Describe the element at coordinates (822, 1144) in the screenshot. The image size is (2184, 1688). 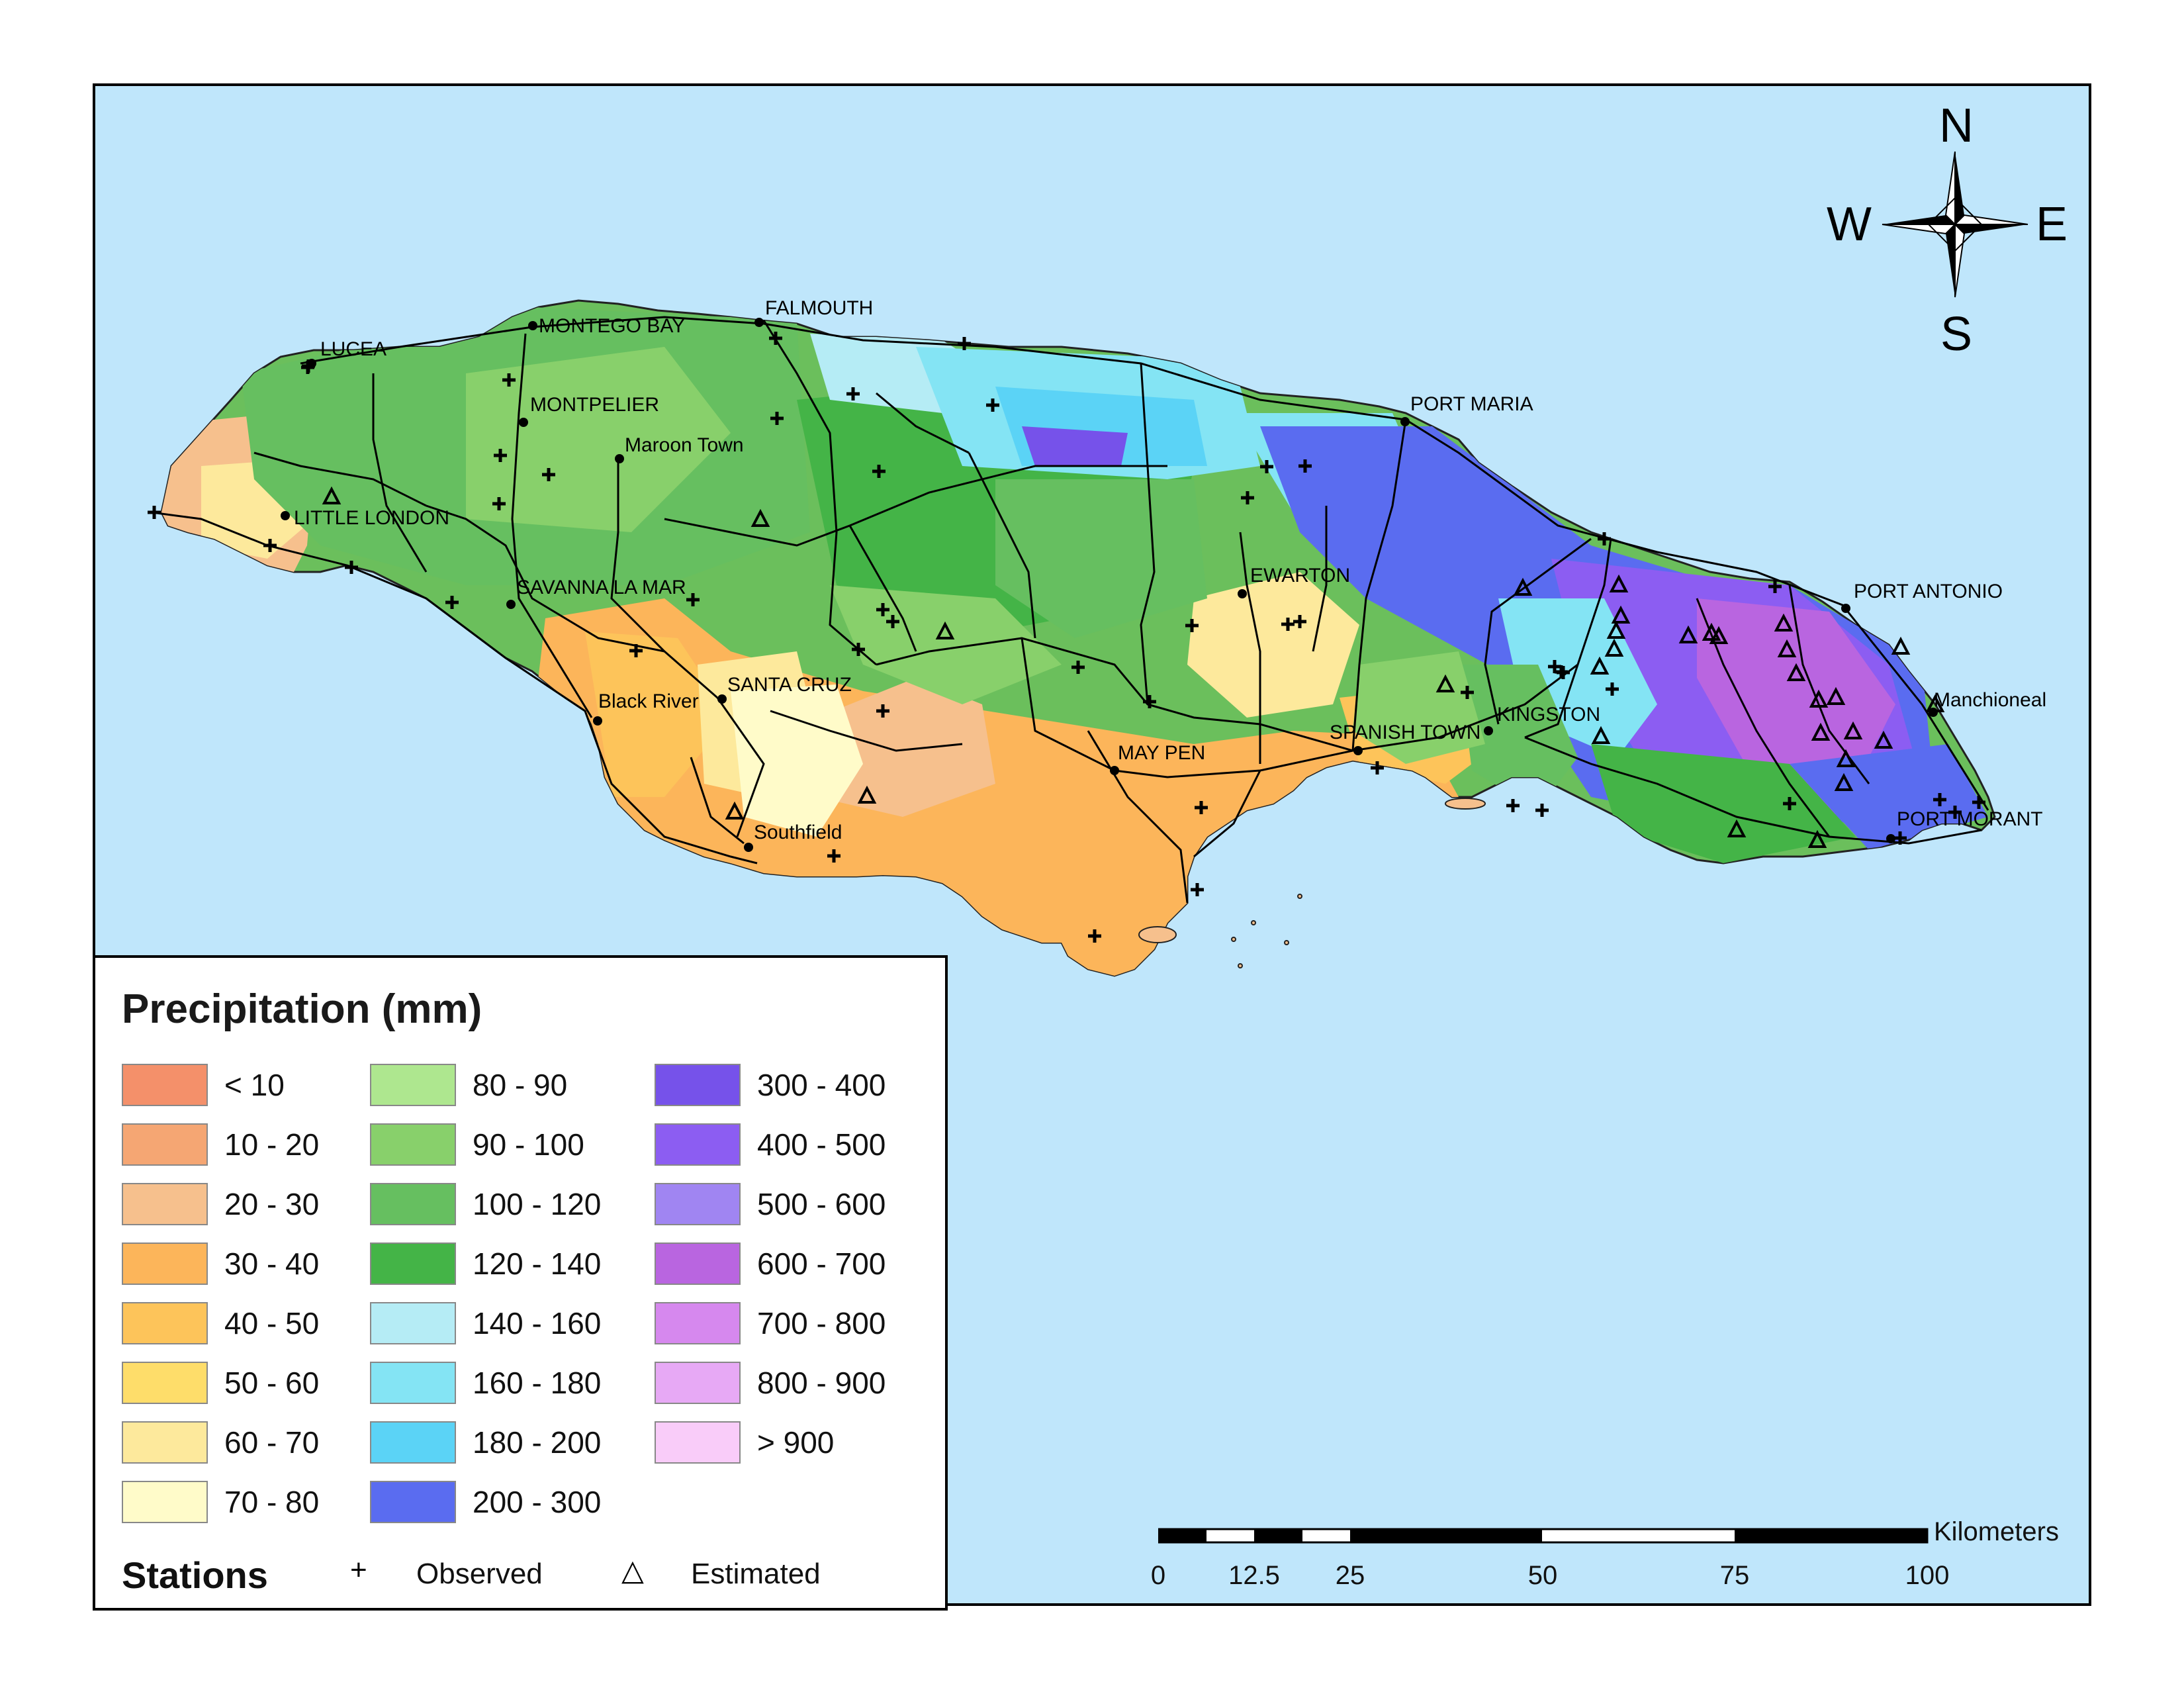
I see `legend-label: 400 - 500` at that location.